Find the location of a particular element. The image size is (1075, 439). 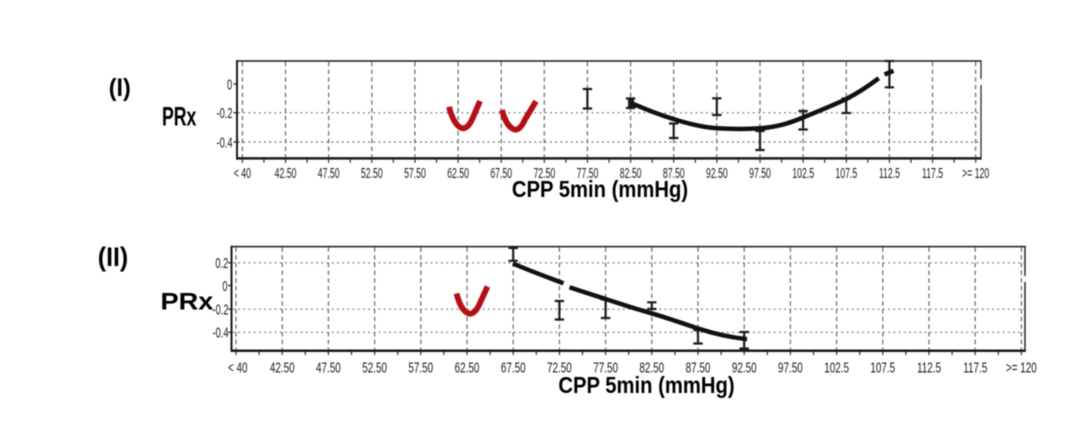

svg-text: (I) is located at coordinates (120, 88).